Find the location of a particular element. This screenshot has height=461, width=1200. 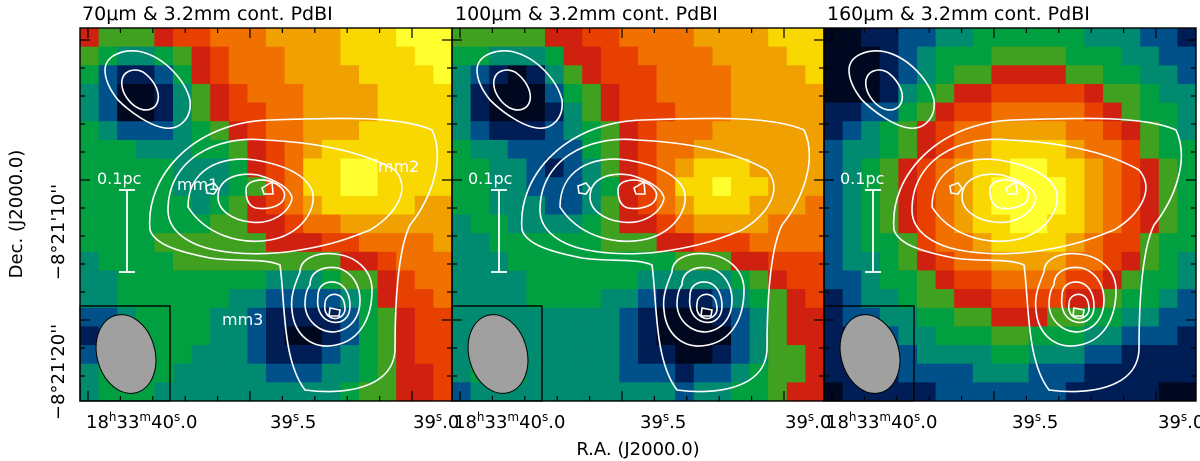

x-tick-label-40s: 18h33m40s.0 is located at coordinates (509, 421).